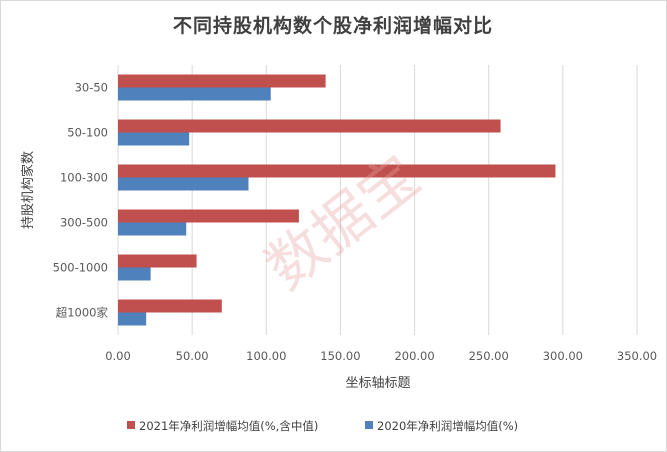 Image resolution: width=667 pixels, height=452 pixels. I want to click on x-tick-label: 0.00, so click(118, 356).